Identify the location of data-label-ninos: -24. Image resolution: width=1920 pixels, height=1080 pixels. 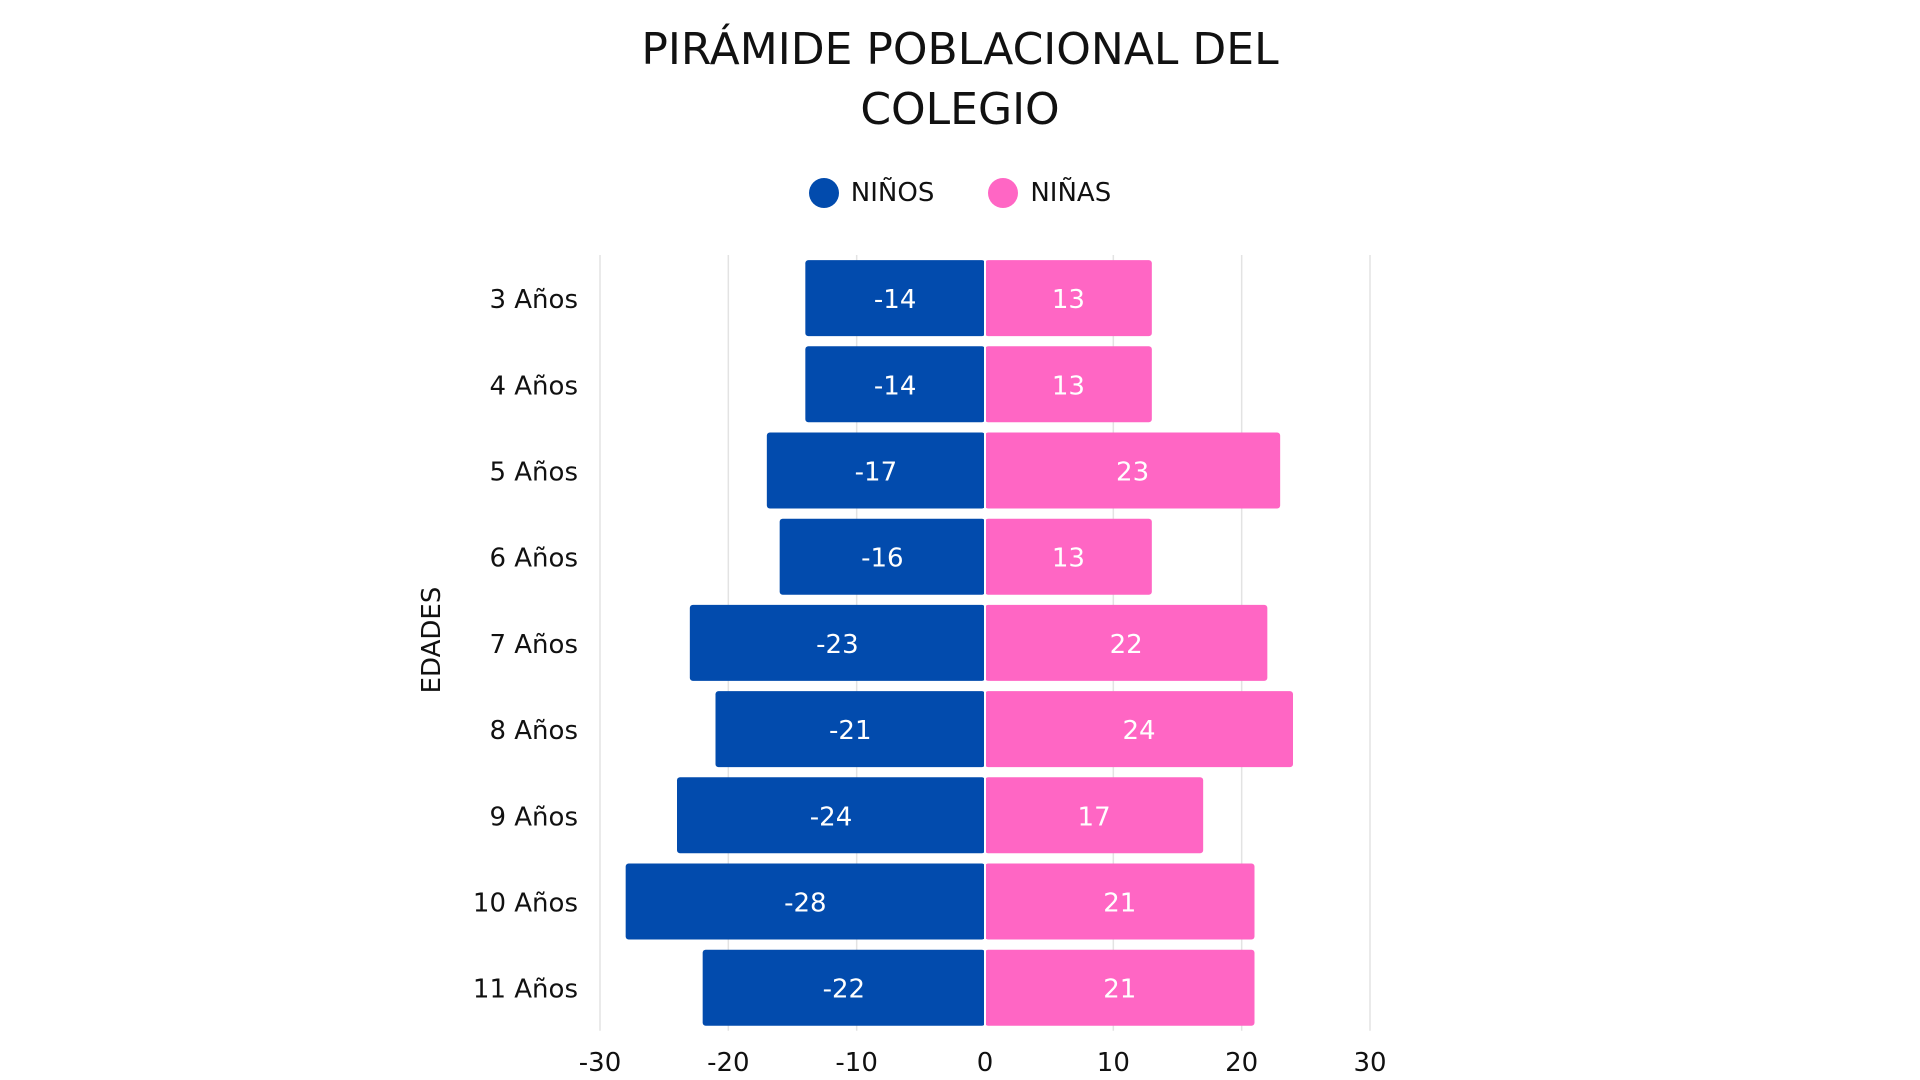
(831, 817).